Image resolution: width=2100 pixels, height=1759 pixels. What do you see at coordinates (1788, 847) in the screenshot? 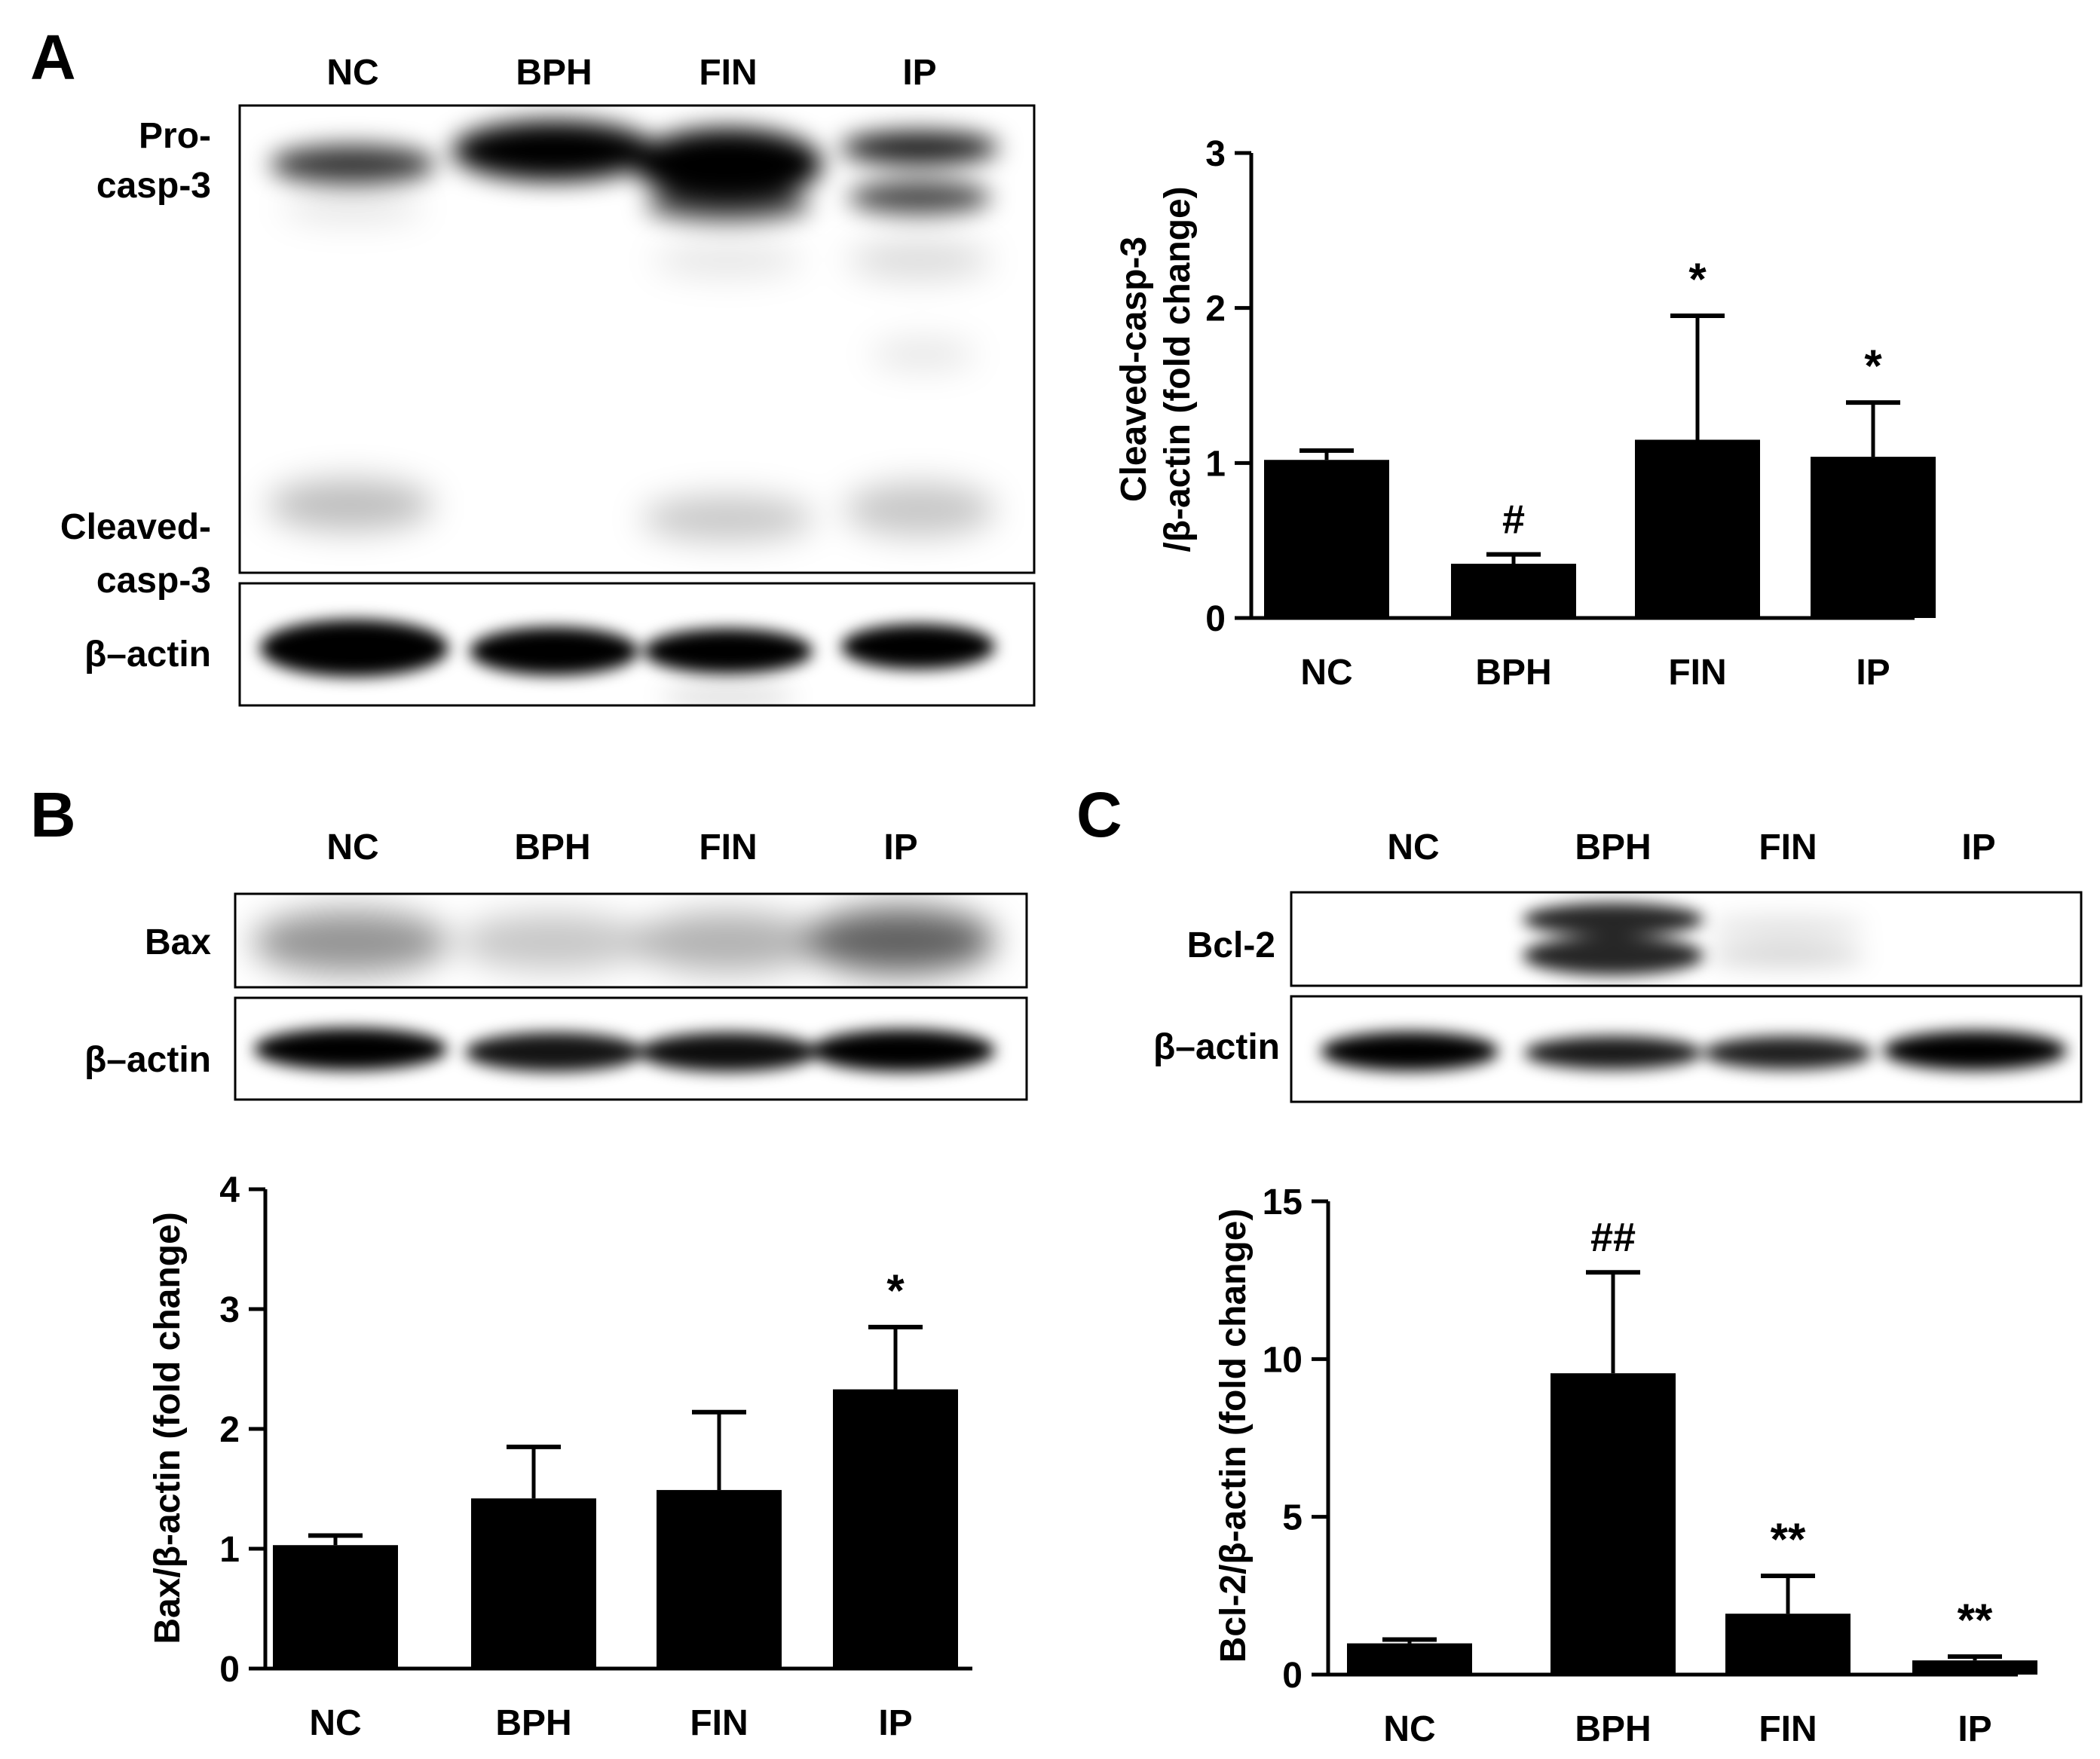
I see `panel-c-lane-fin: FIN` at bounding box center [1788, 847].